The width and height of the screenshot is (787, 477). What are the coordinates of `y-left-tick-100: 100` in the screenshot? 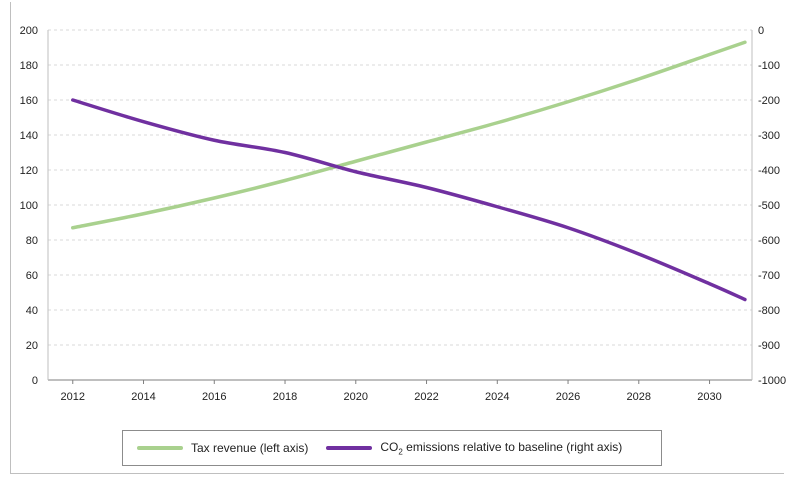 It's located at (29, 206).